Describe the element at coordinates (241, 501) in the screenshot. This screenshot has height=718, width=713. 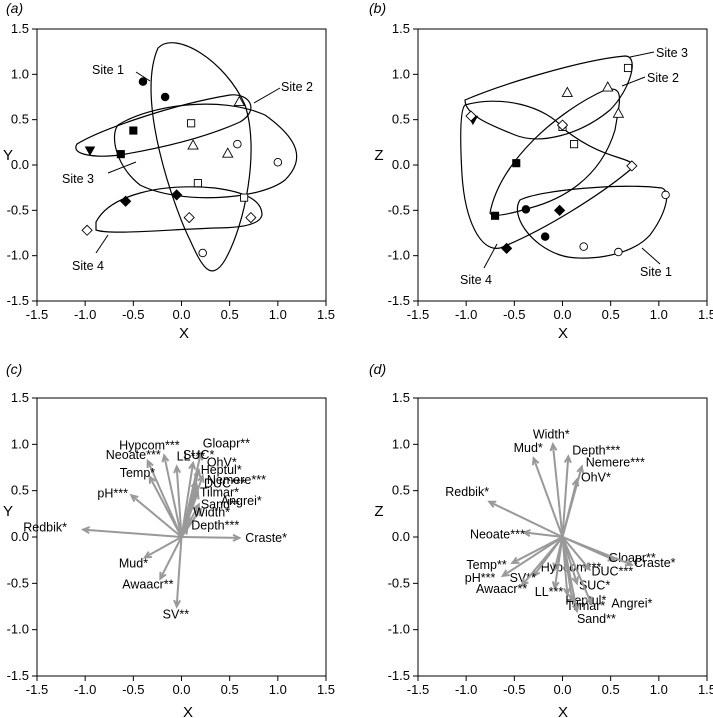
I see `vector-label: Angrei*` at that location.